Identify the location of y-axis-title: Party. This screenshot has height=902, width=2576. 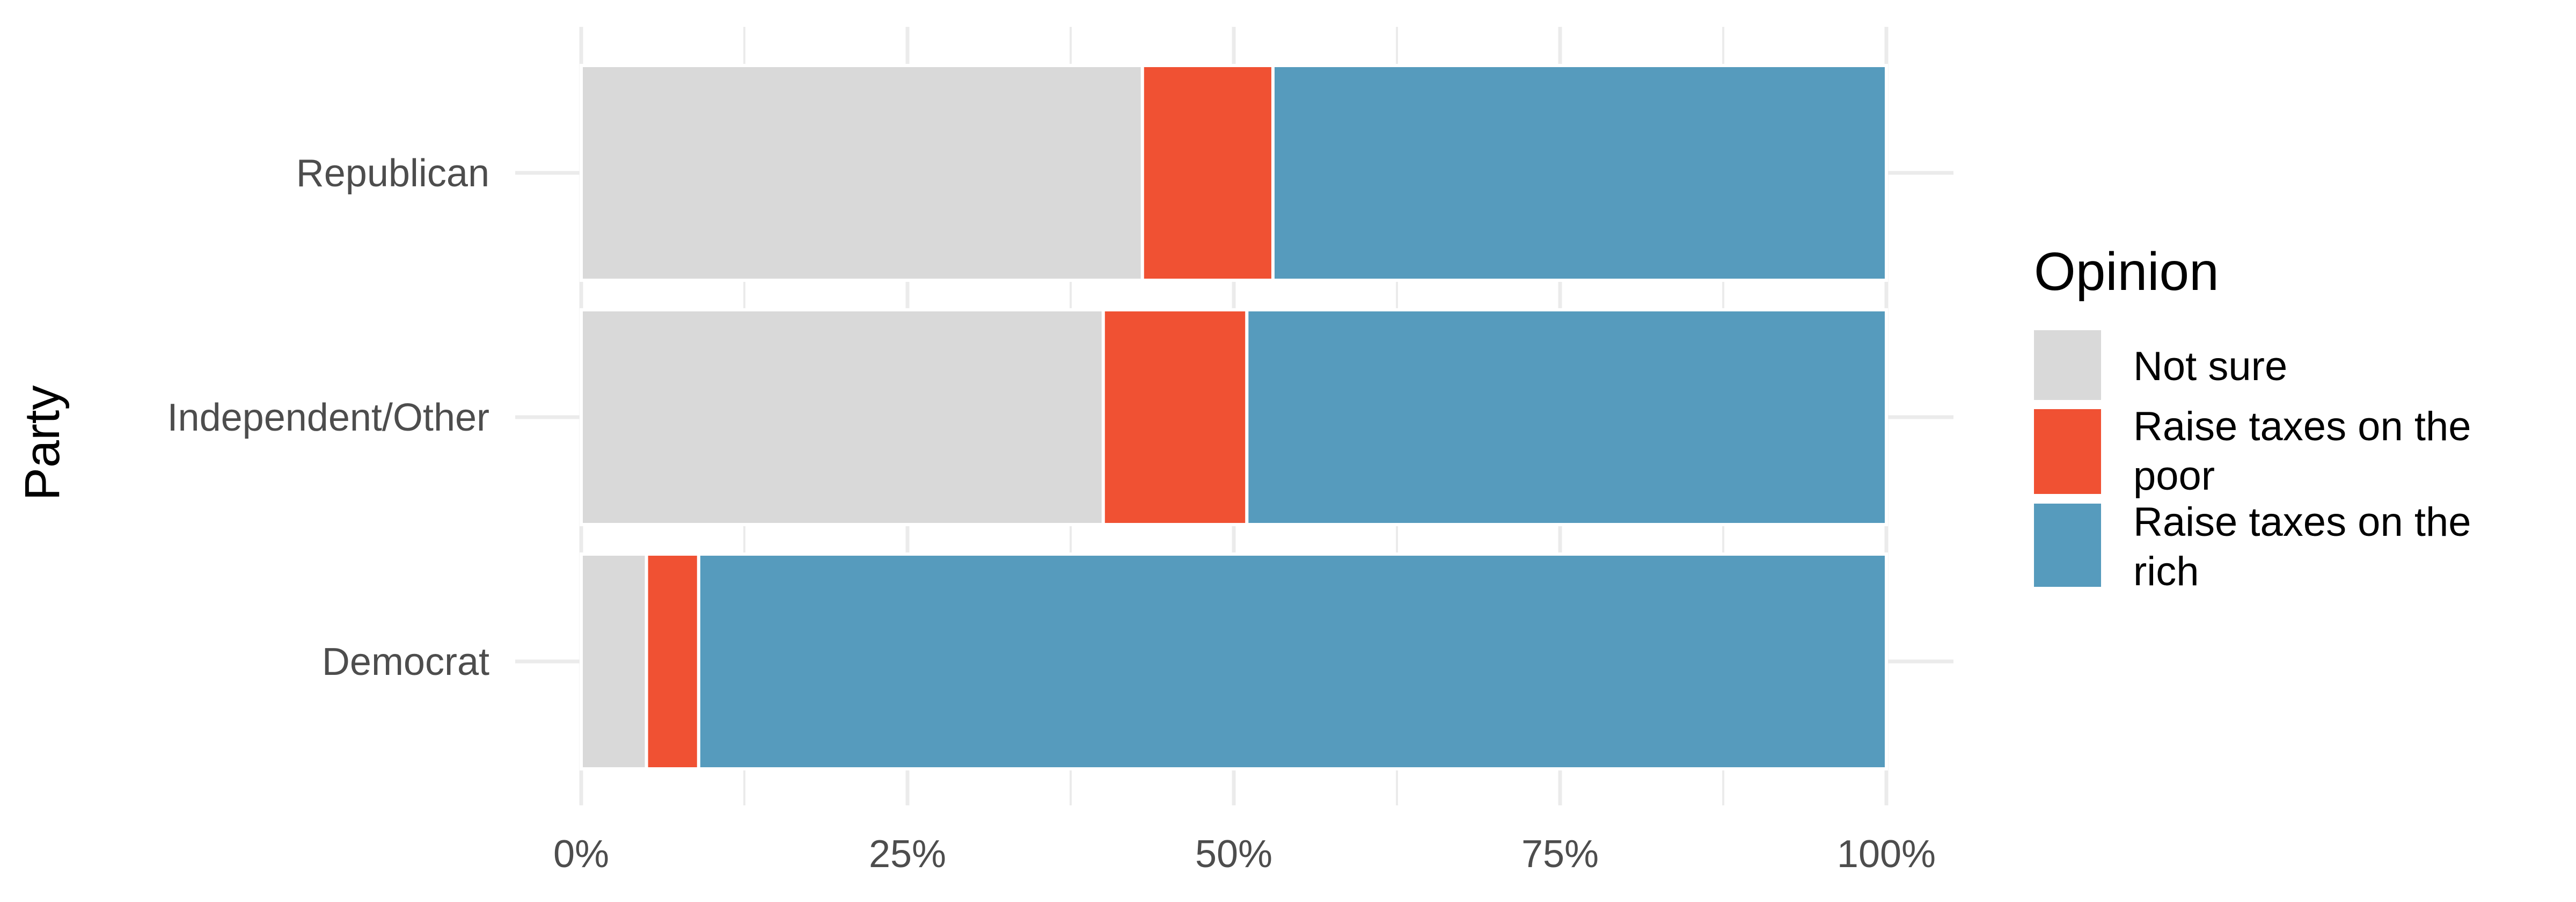
(42, 443).